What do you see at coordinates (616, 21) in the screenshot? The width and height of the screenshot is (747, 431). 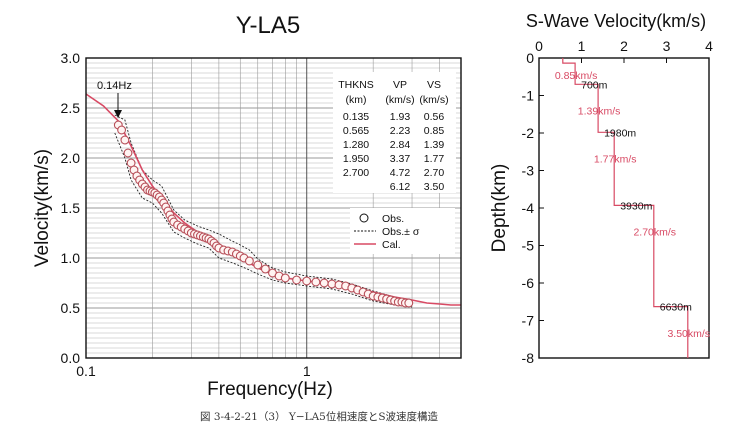 I see `profile-title: S-Wave Velocity(km/s)` at bounding box center [616, 21].